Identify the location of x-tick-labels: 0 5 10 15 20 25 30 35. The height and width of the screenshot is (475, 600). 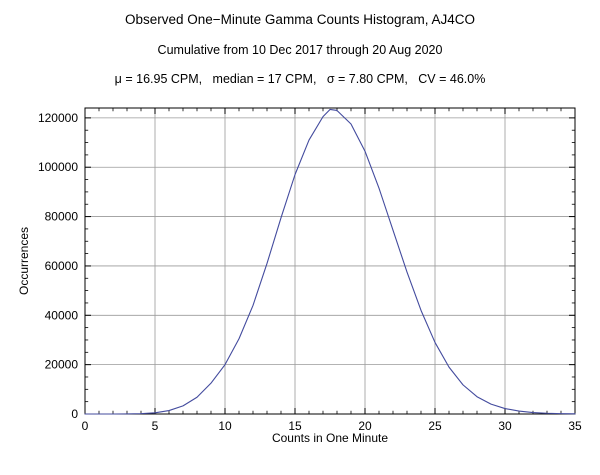
(332, 426).